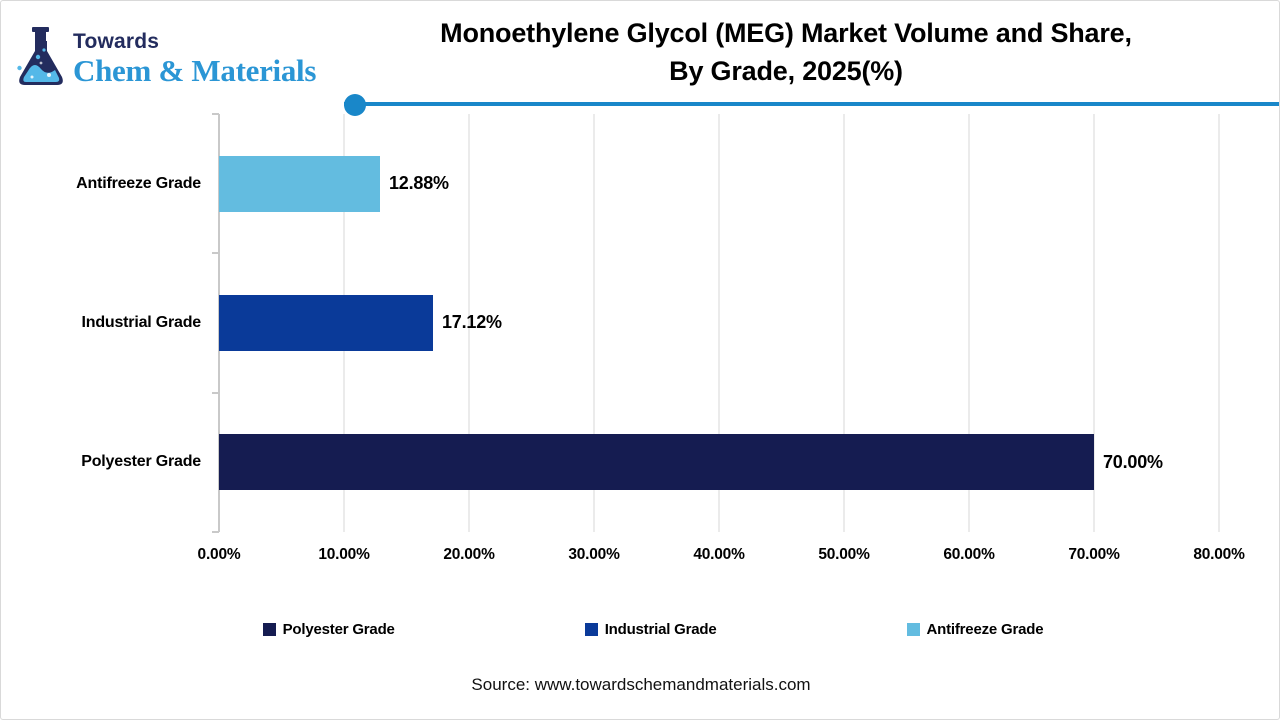 The image size is (1280, 720). Describe the element at coordinates (1219, 554) in the screenshot. I see `x-tick-label: 80.00%` at that location.